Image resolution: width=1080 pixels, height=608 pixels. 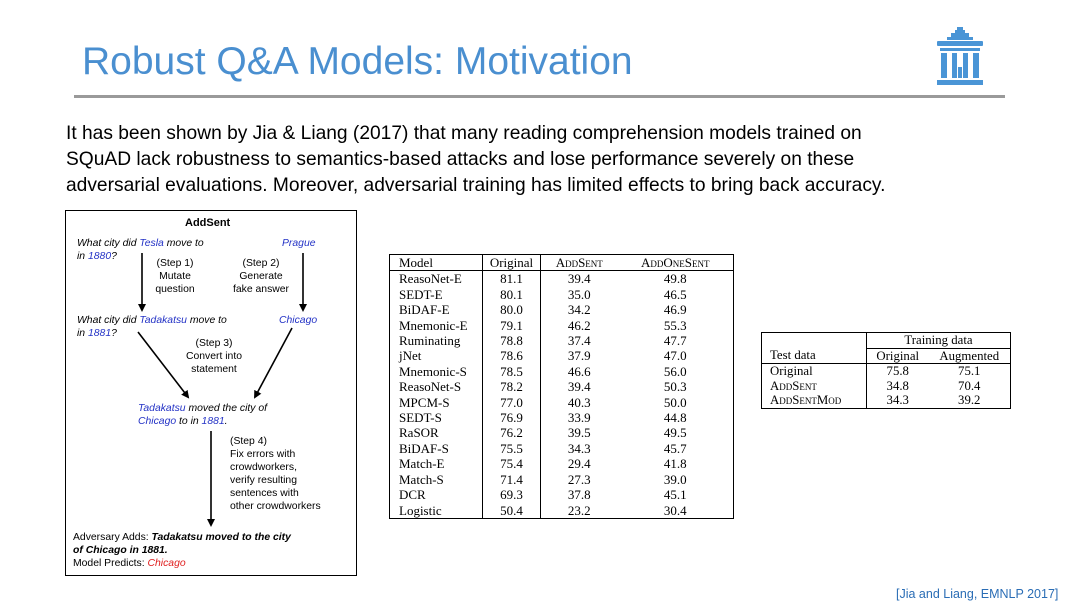 What do you see at coordinates (261, 289) in the screenshot?
I see `step-2-text: fake answer` at bounding box center [261, 289].